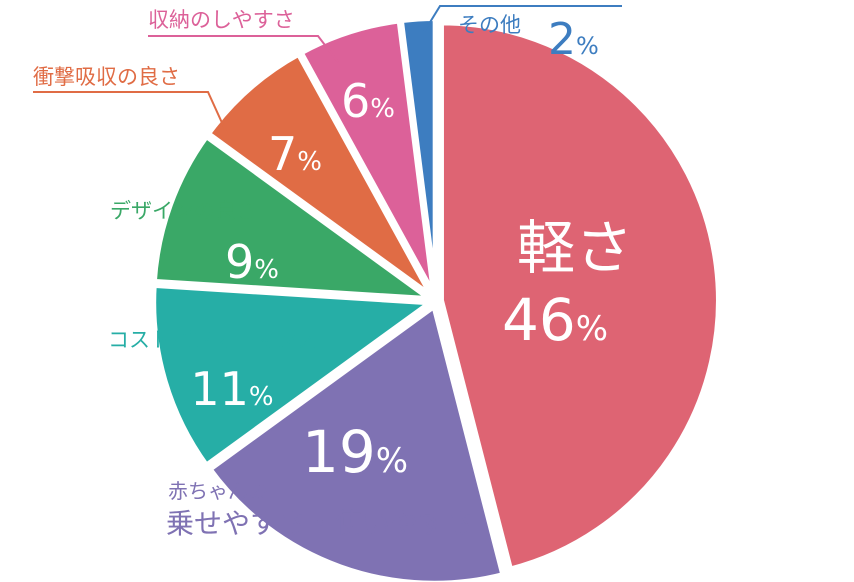 This screenshot has width=854, height=582. Describe the element at coordinates (522, 19) in the screenshot. I see `leader-line-other` at that location.